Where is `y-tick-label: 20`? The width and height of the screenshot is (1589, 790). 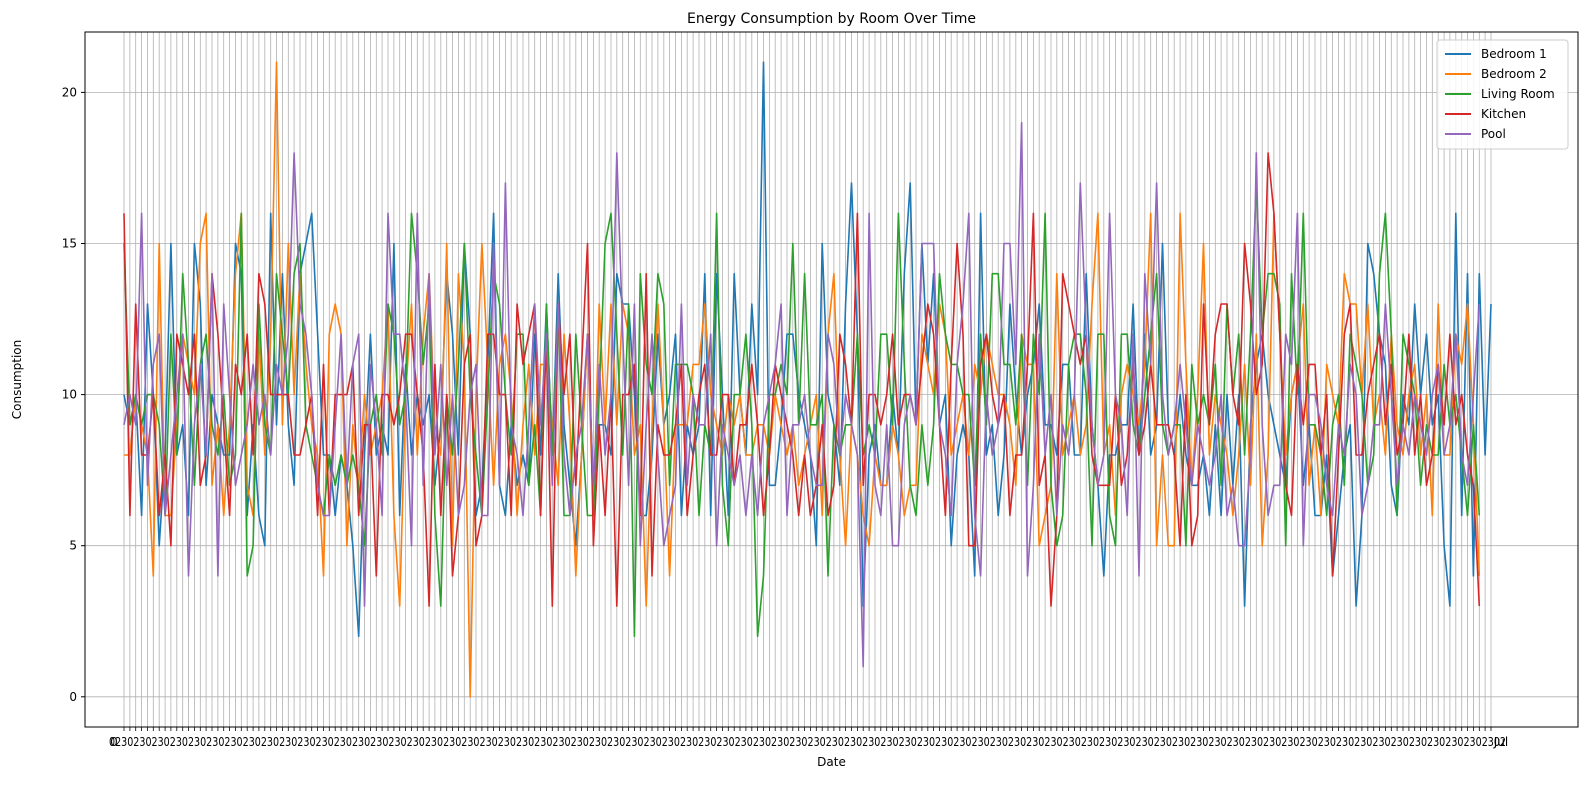 y-tick-label: 20 is located at coordinates (69, 92).